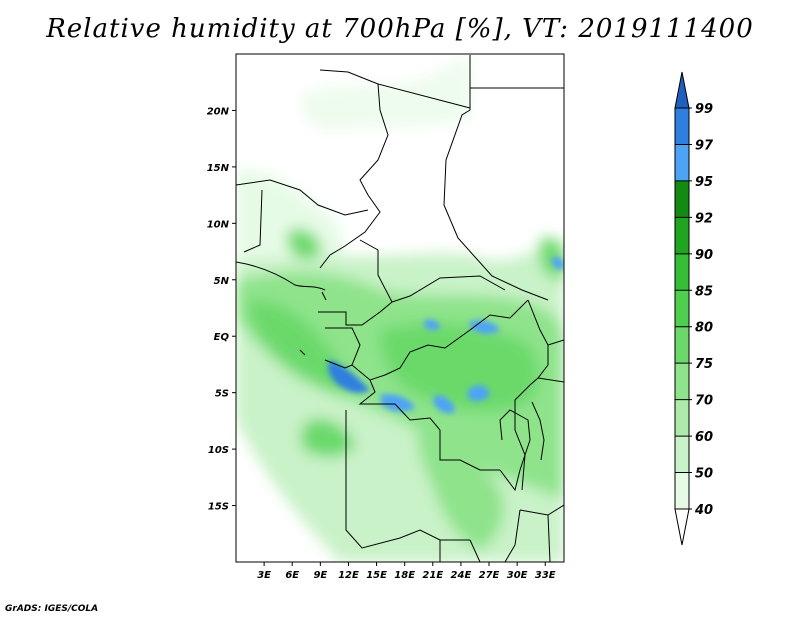 The image size is (800, 618). What do you see at coordinates (404, 575) in the screenshot?
I see `lon-tick-label: 18E` at bounding box center [404, 575].